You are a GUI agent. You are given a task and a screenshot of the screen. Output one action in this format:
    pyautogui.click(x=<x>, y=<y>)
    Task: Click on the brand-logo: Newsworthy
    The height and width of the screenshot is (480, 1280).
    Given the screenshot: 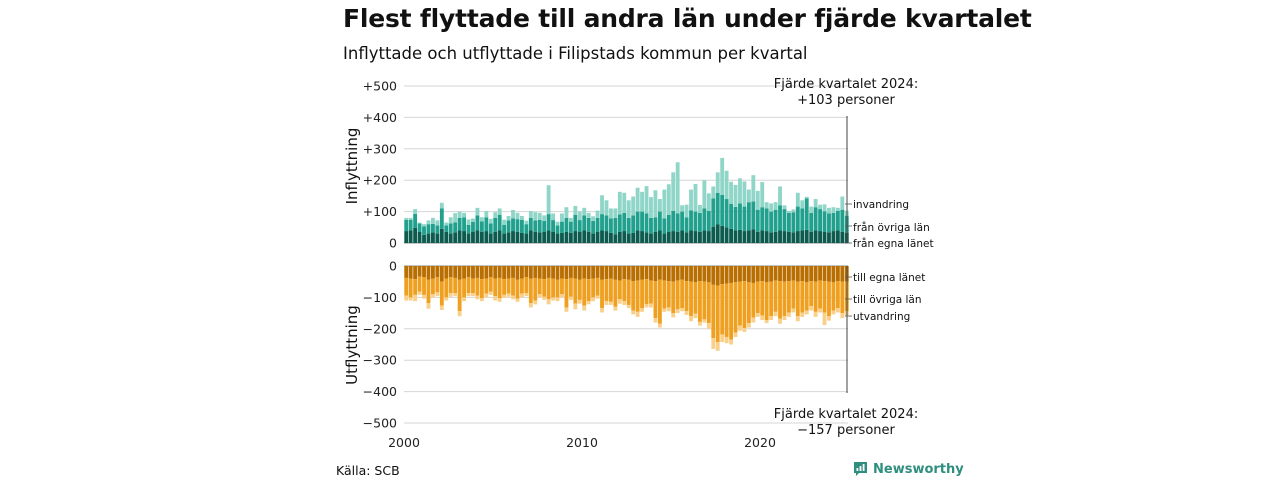 What is the action you would take?
    pyautogui.click(x=908, y=469)
    